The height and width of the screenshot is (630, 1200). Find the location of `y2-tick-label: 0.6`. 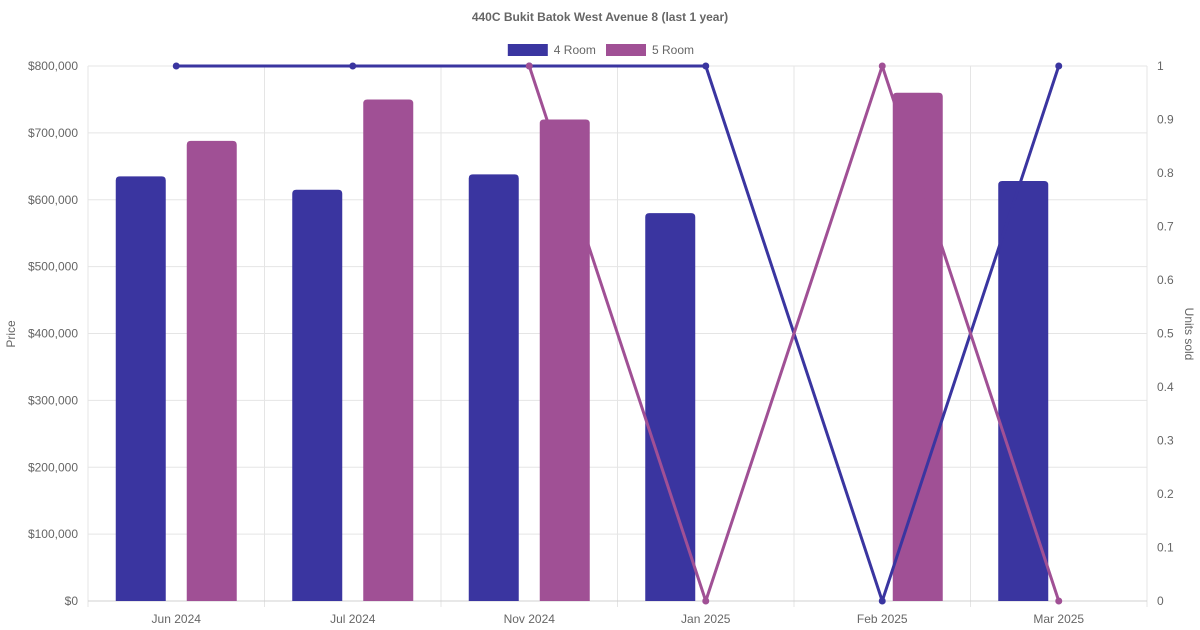

y2-tick-label: 0.6 is located at coordinates (1165, 280).